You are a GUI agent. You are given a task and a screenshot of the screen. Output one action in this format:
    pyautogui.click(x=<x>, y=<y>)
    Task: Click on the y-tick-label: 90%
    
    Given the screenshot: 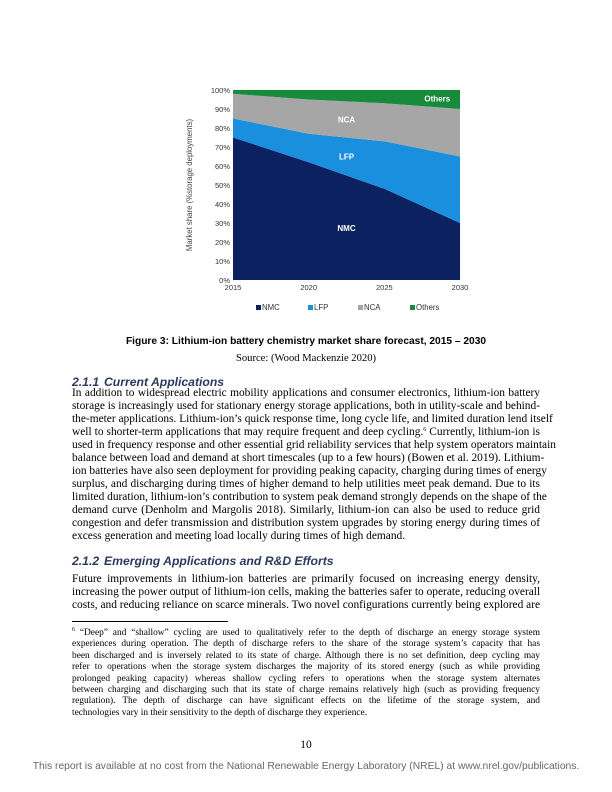 What is the action you would take?
    pyautogui.click(x=222, y=109)
    